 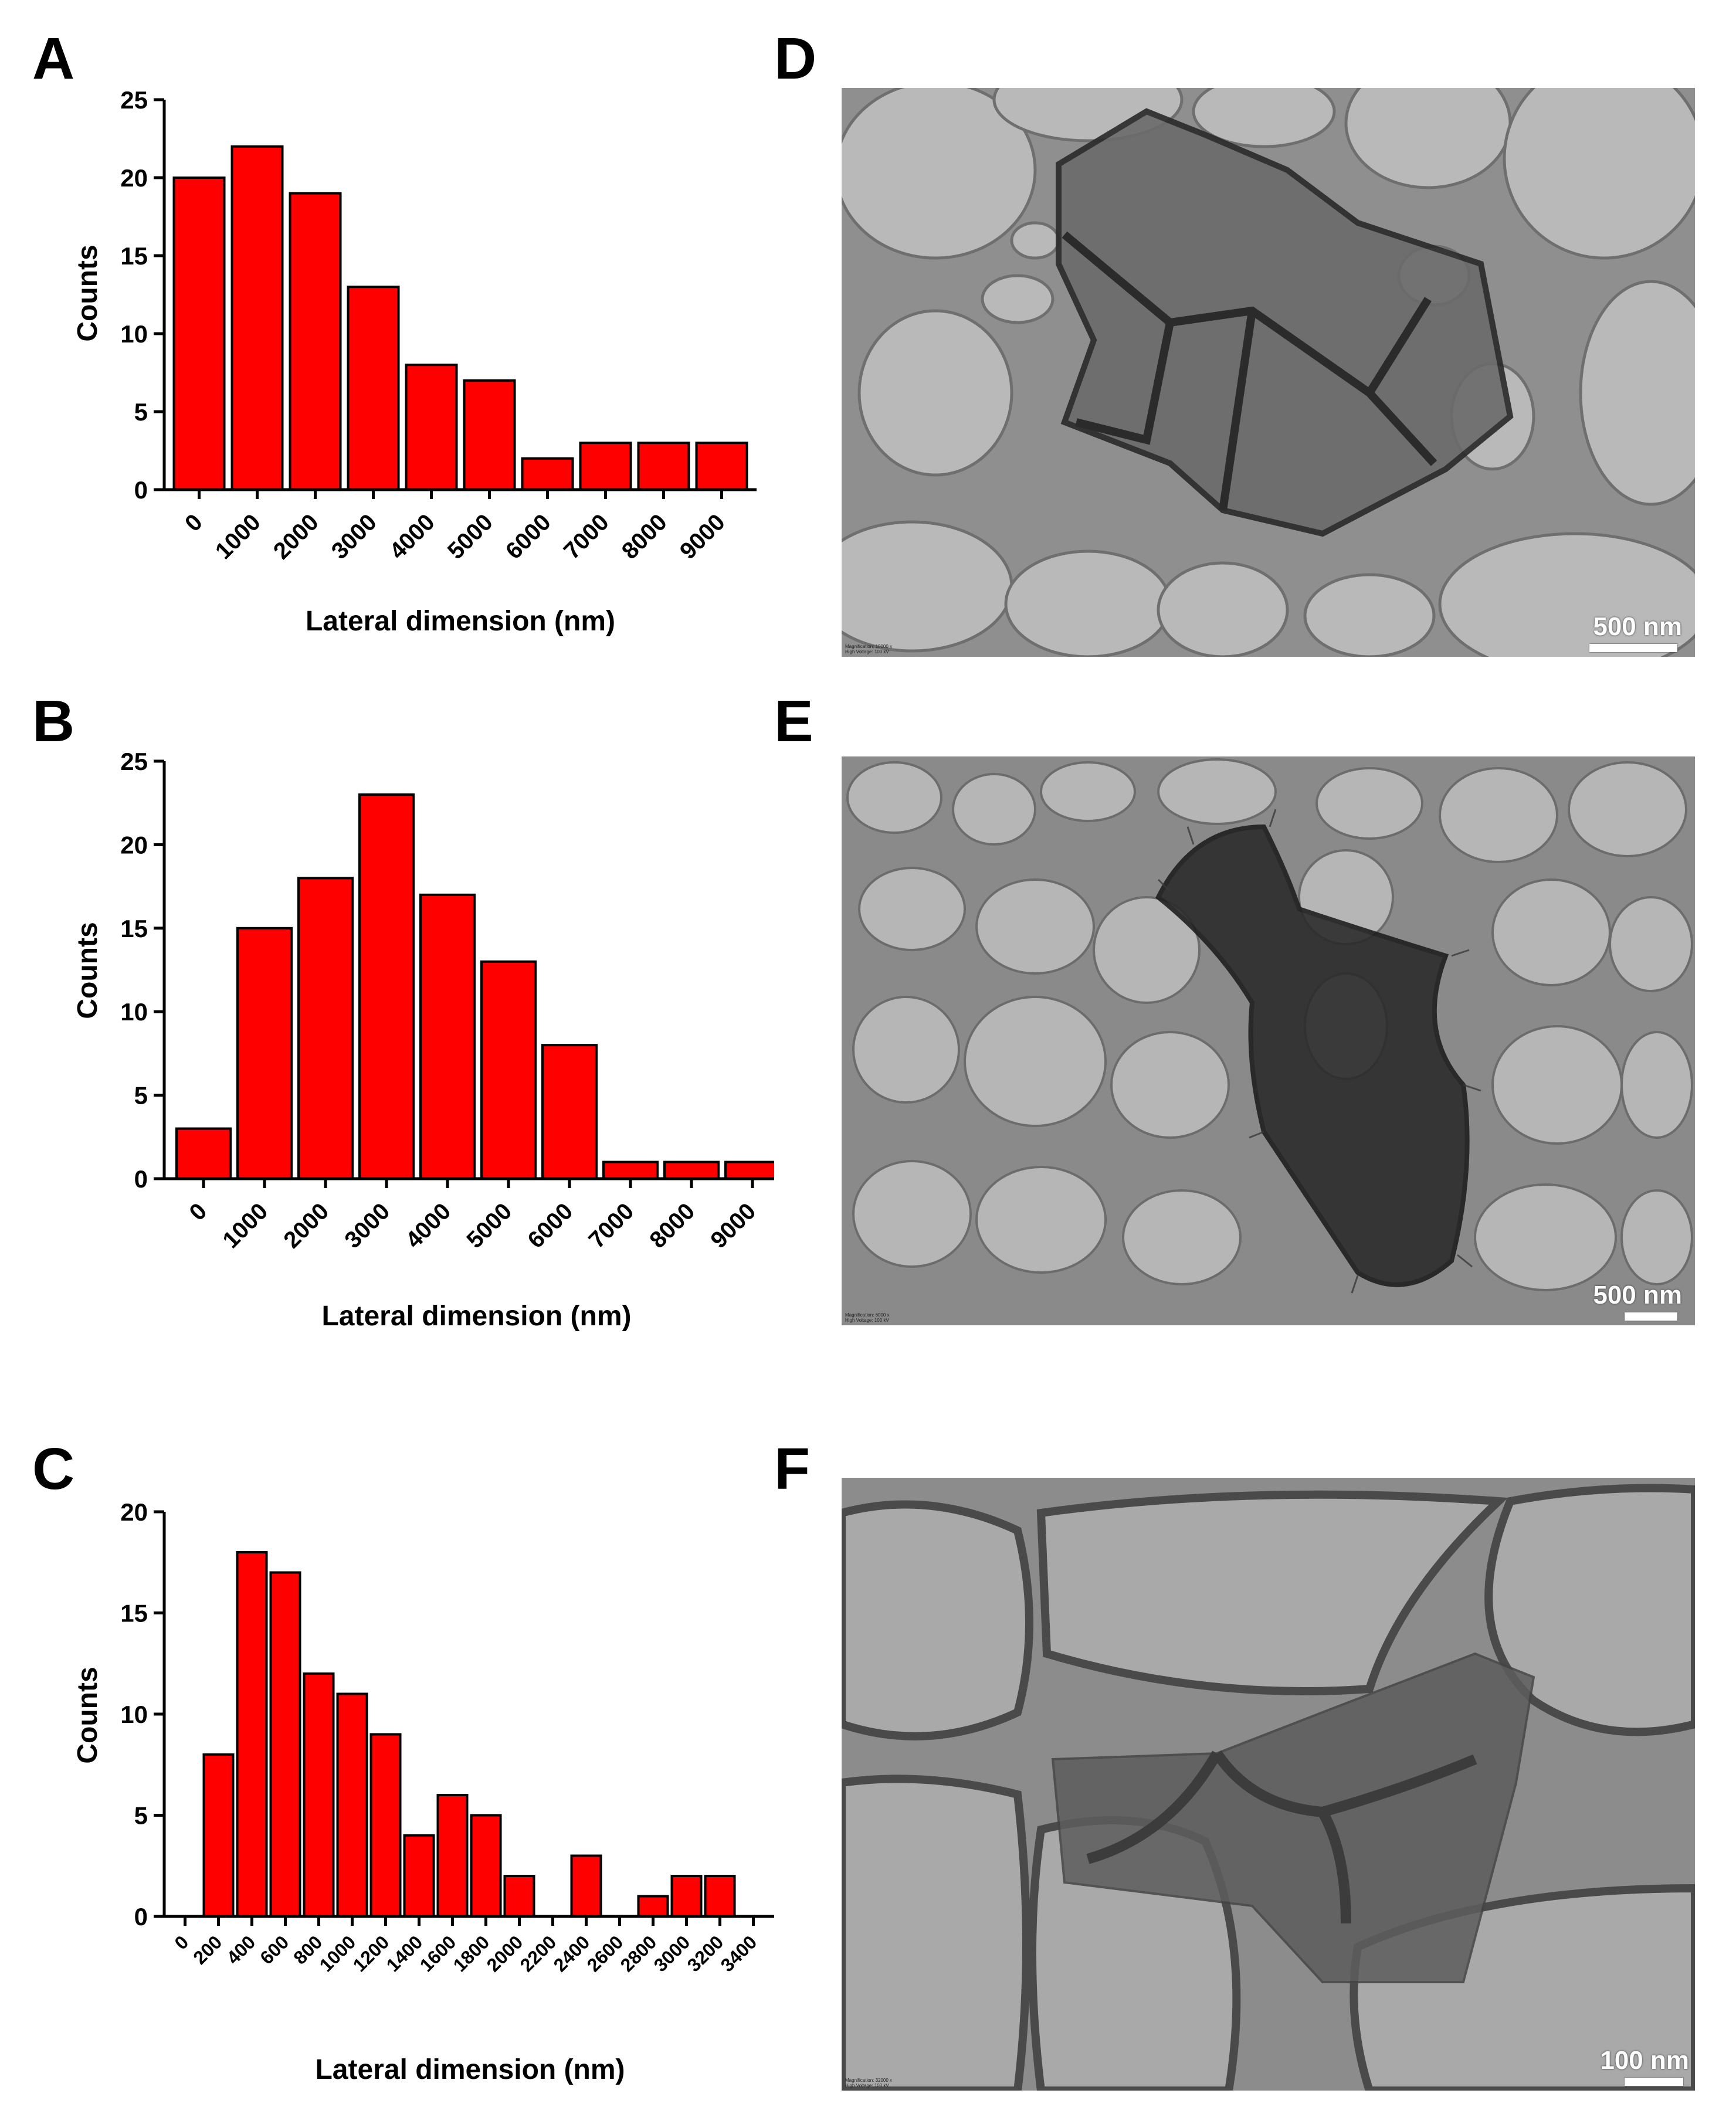 I want to click on x-tick-label-c-3000: 3000, so click(x=672, y=1953).